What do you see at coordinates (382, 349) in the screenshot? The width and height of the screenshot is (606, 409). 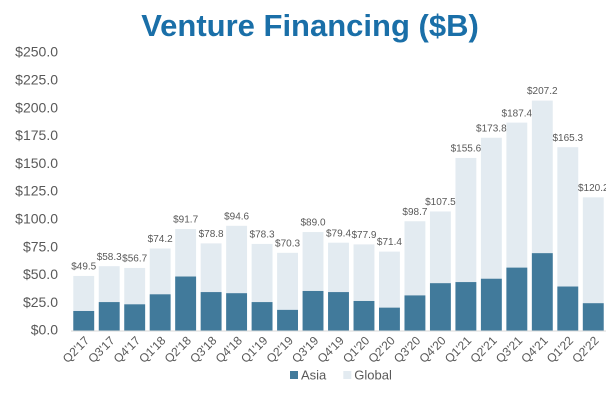 I see `x-tick-label: Q2'20` at bounding box center [382, 349].